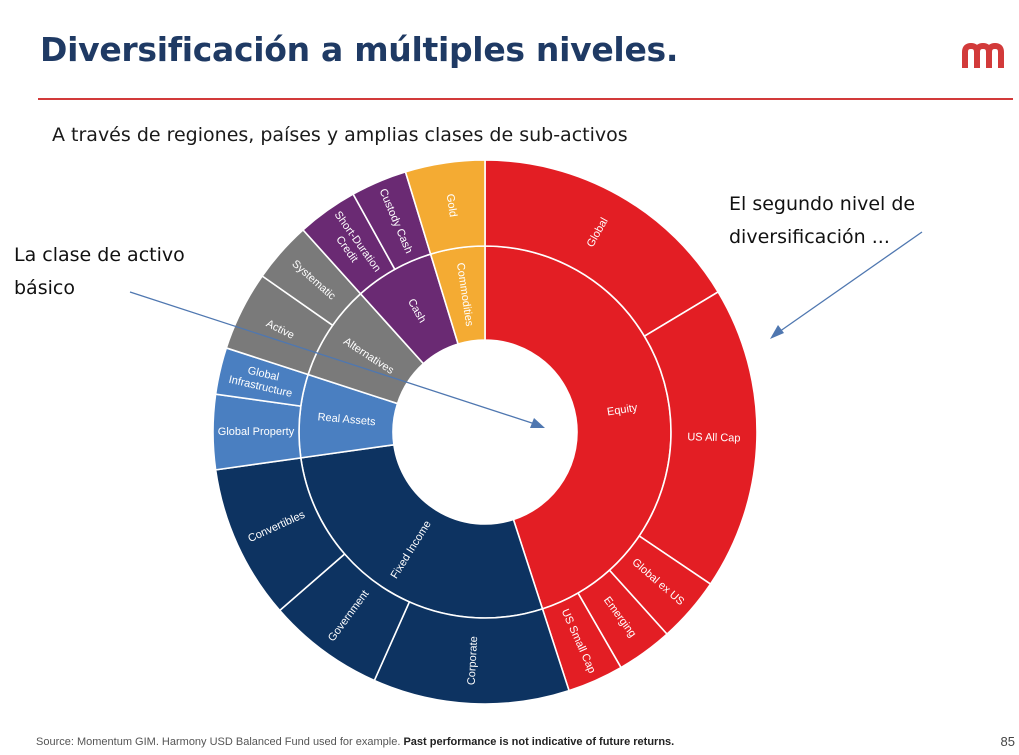  Describe the element at coordinates (713, 437) in the screenshot. I see `outer-label-us-all-cap: US All Cap` at that location.